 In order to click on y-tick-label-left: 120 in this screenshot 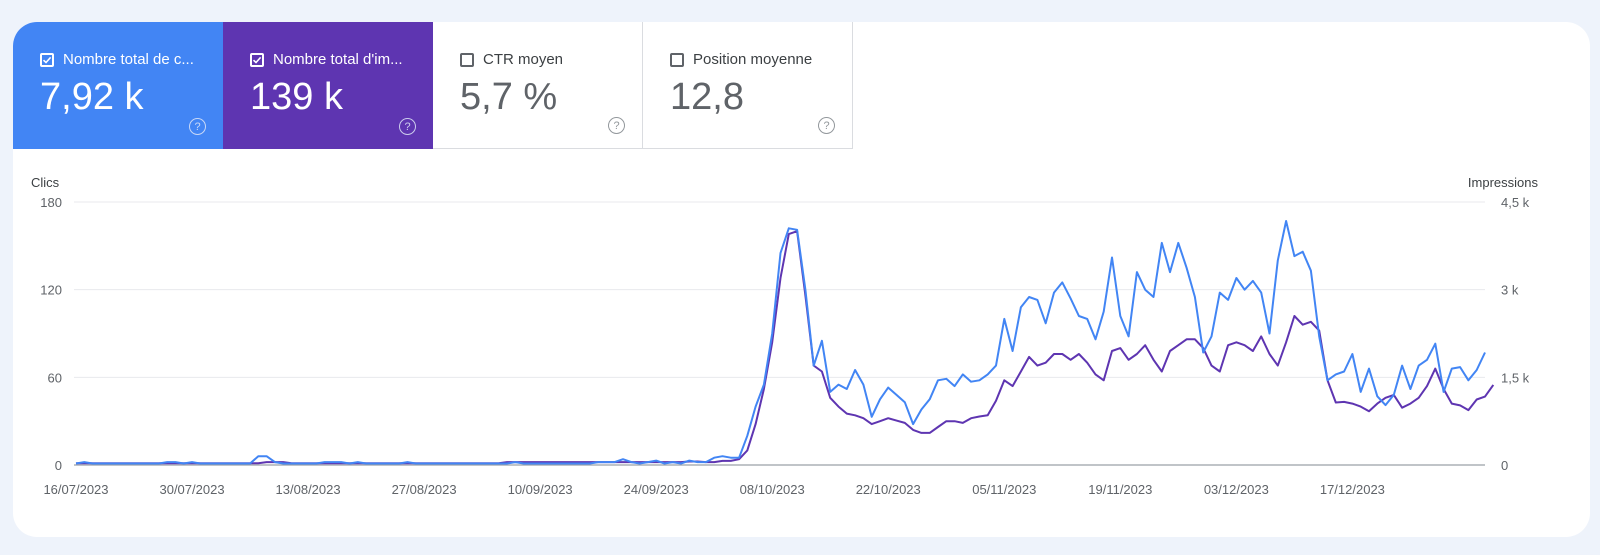, I will do `click(51, 290)`.